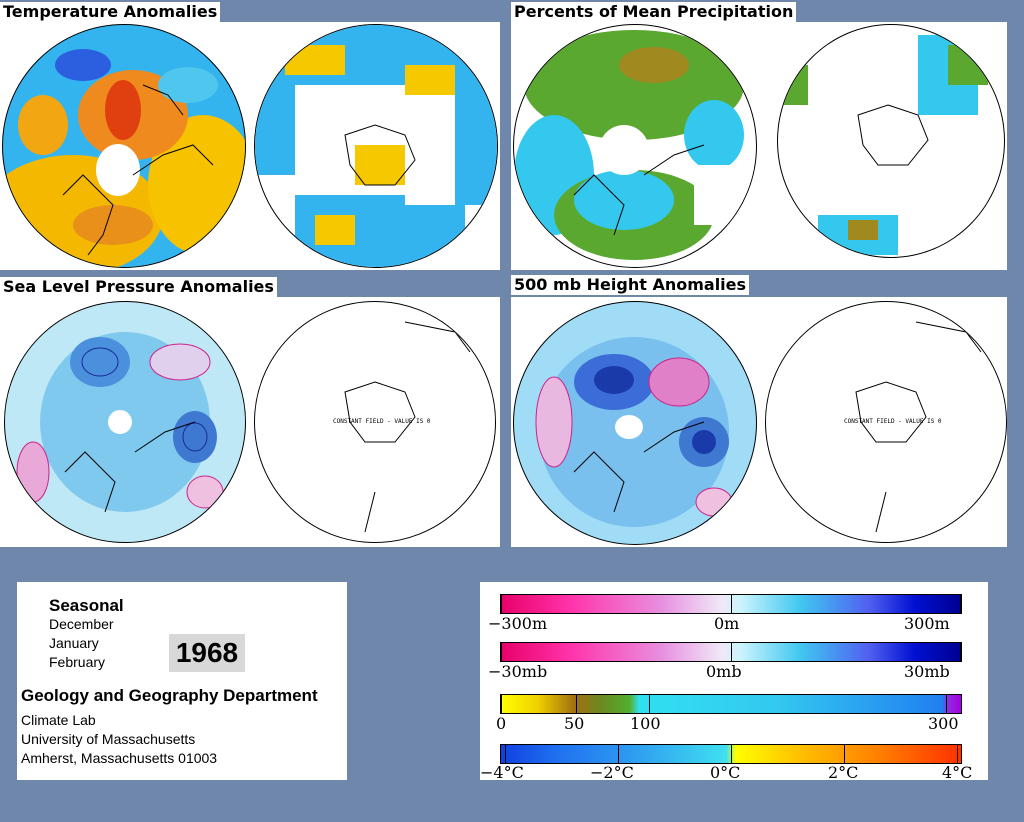  What do you see at coordinates (138, 287) in the screenshot?
I see `slp-title: Sea Level Pressure Anomalies` at bounding box center [138, 287].